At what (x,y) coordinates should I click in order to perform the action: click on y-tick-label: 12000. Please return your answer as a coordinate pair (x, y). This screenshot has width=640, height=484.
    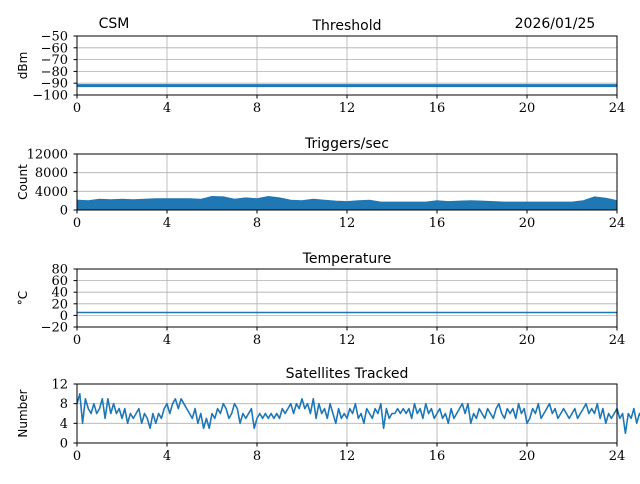
    Looking at the image, I should click on (47, 155).